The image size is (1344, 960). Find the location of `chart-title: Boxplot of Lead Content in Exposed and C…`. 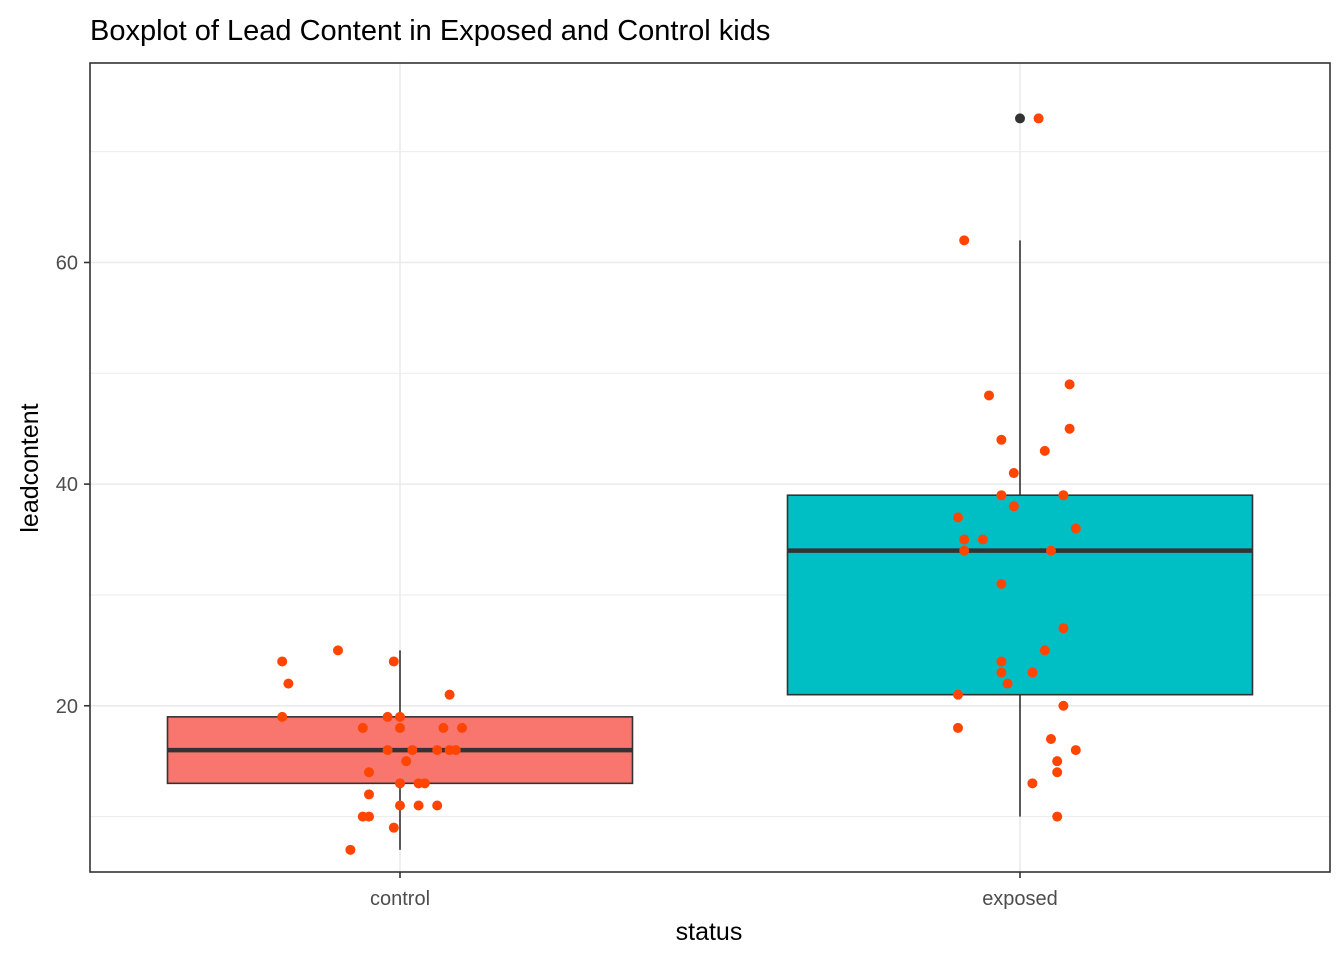

chart-title: Boxplot of Lead Content in Exposed and C… is located at coordinates (430, 31).